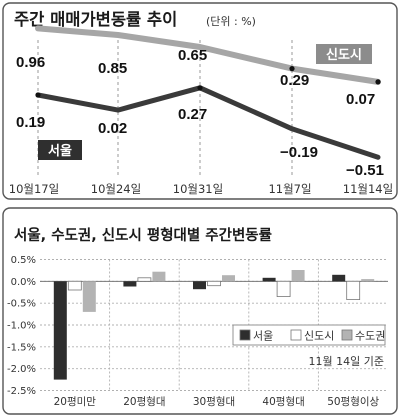  Describe the element at coordinates (346, 361) in the screenshot. I see `bar-chart-date-note: 11월 14일 기준` at that location.